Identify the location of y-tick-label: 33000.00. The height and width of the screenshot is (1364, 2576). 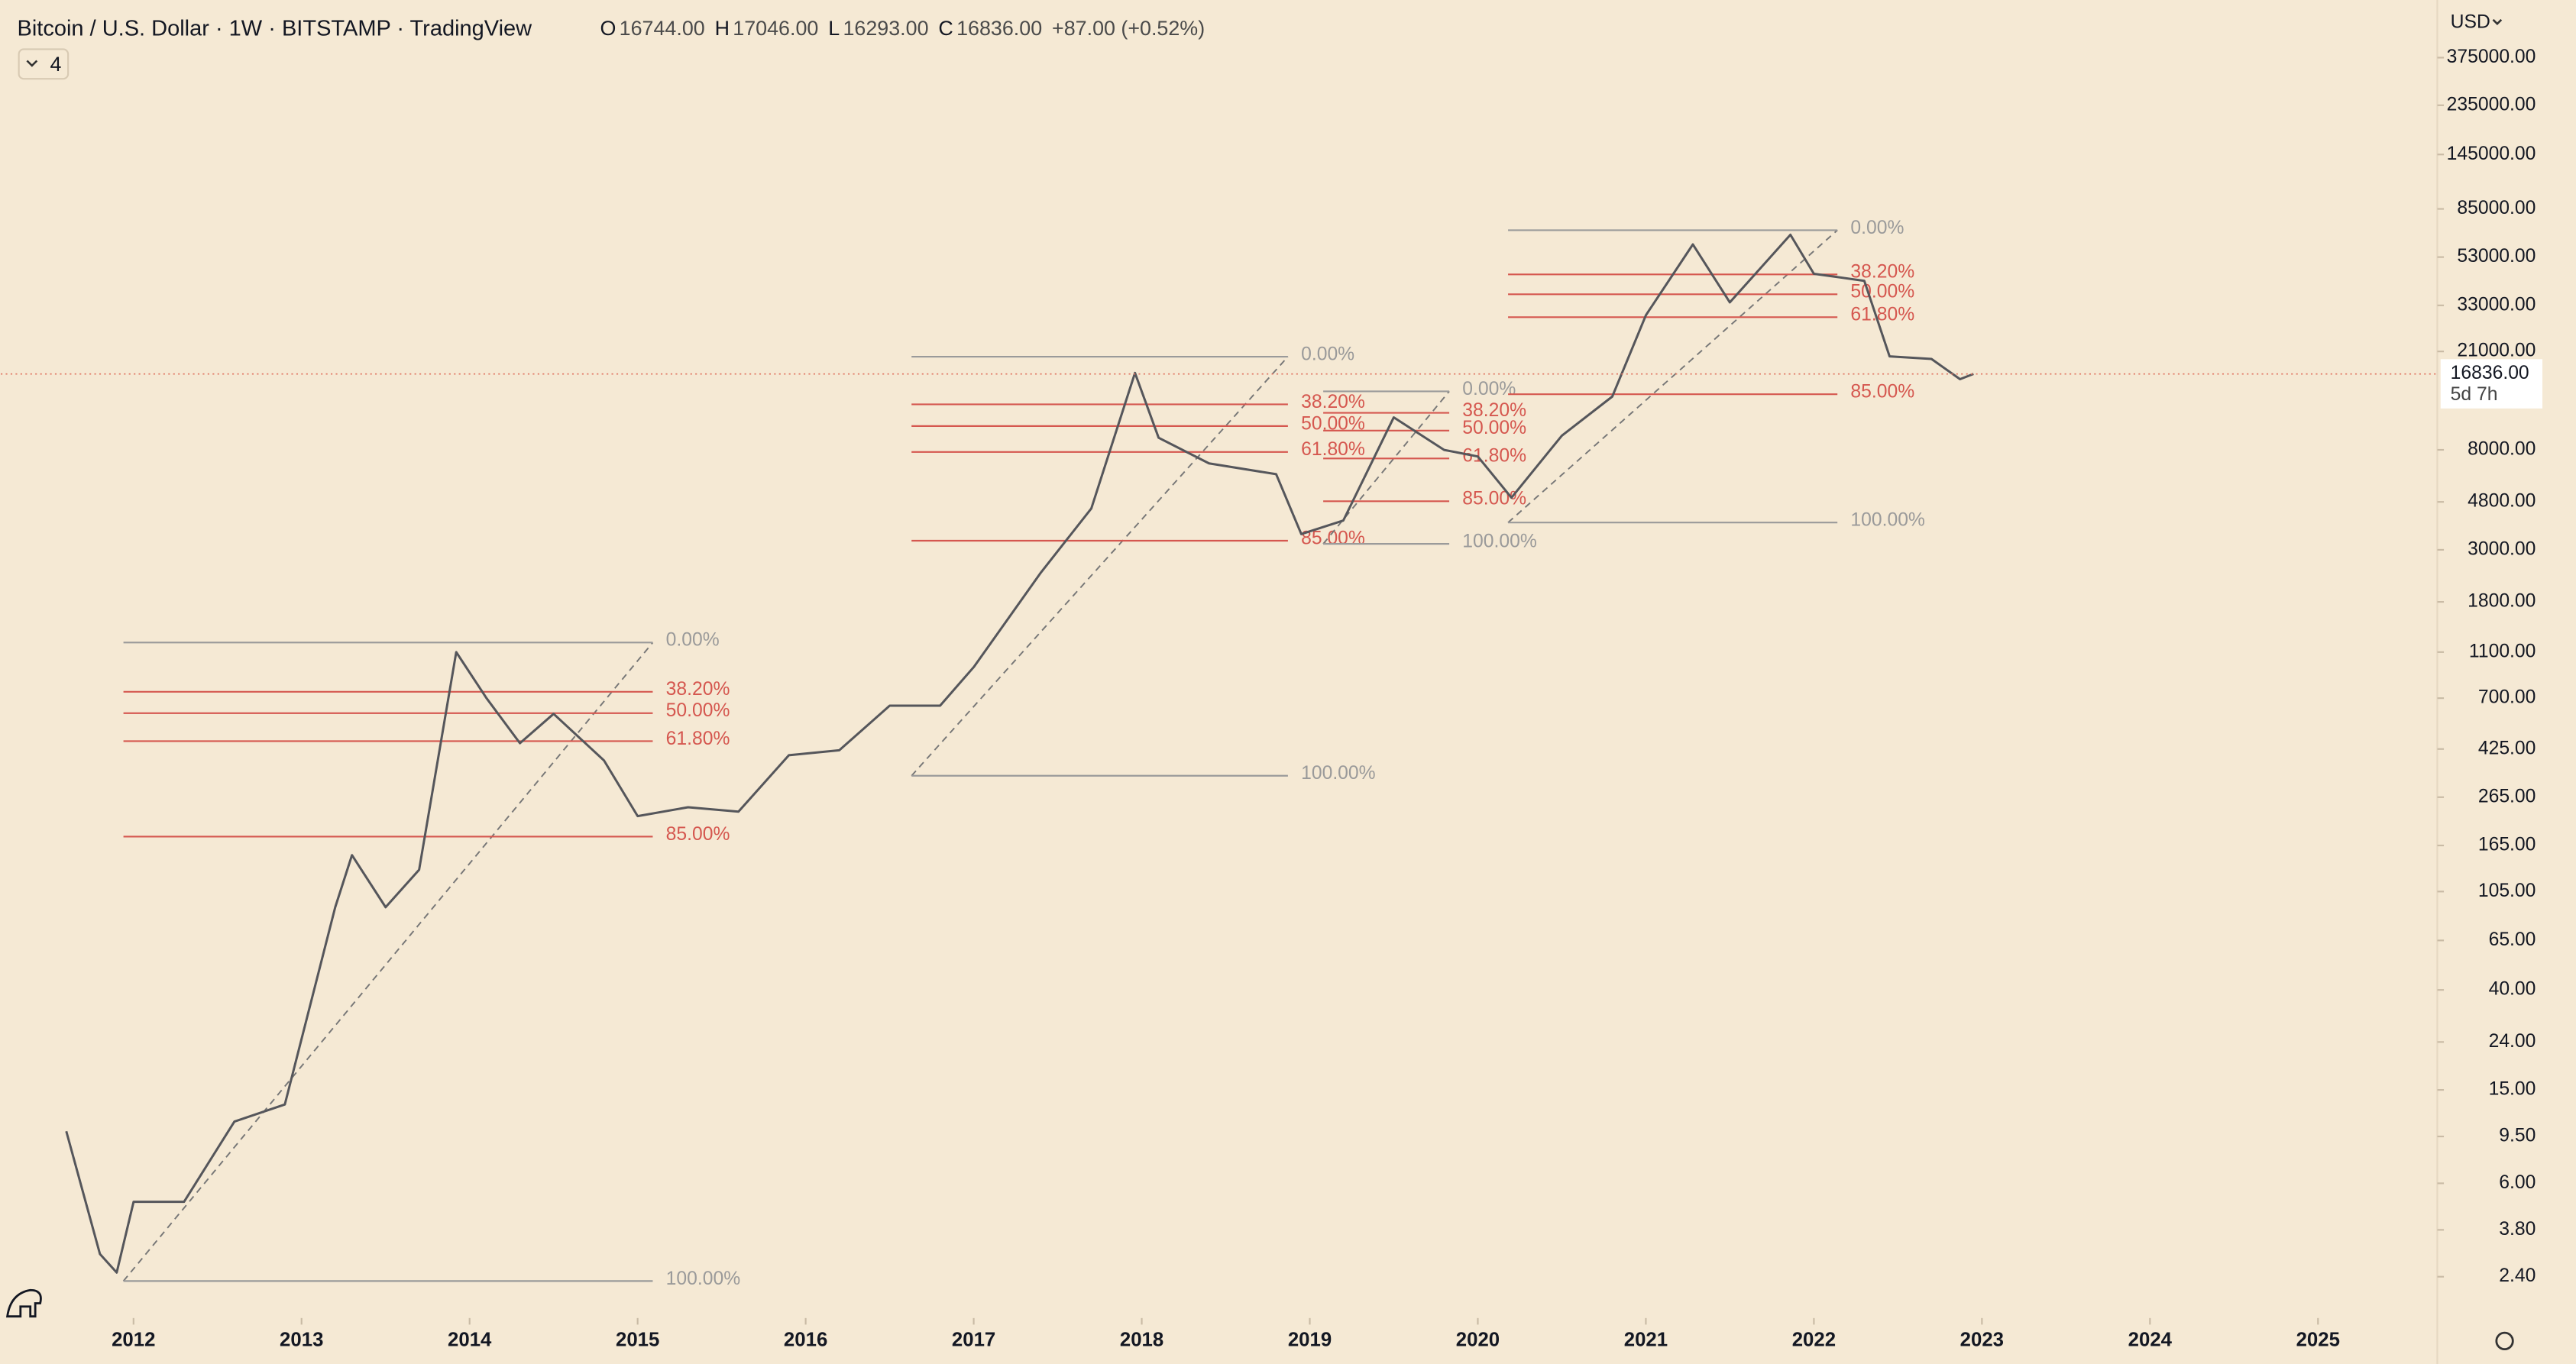
(2496, 304).